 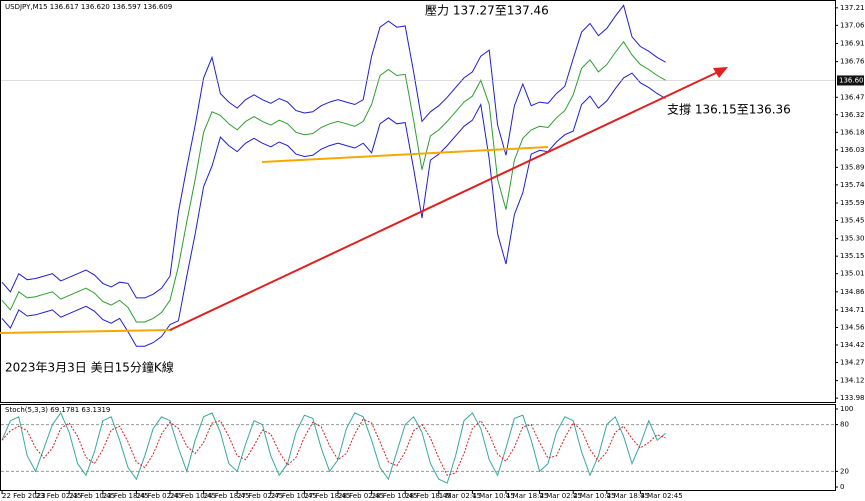 What do you see at coordinates (852, 256) in the screenshot?
I see `y-tick-label: 135.155` at bounding box center [852, 256].